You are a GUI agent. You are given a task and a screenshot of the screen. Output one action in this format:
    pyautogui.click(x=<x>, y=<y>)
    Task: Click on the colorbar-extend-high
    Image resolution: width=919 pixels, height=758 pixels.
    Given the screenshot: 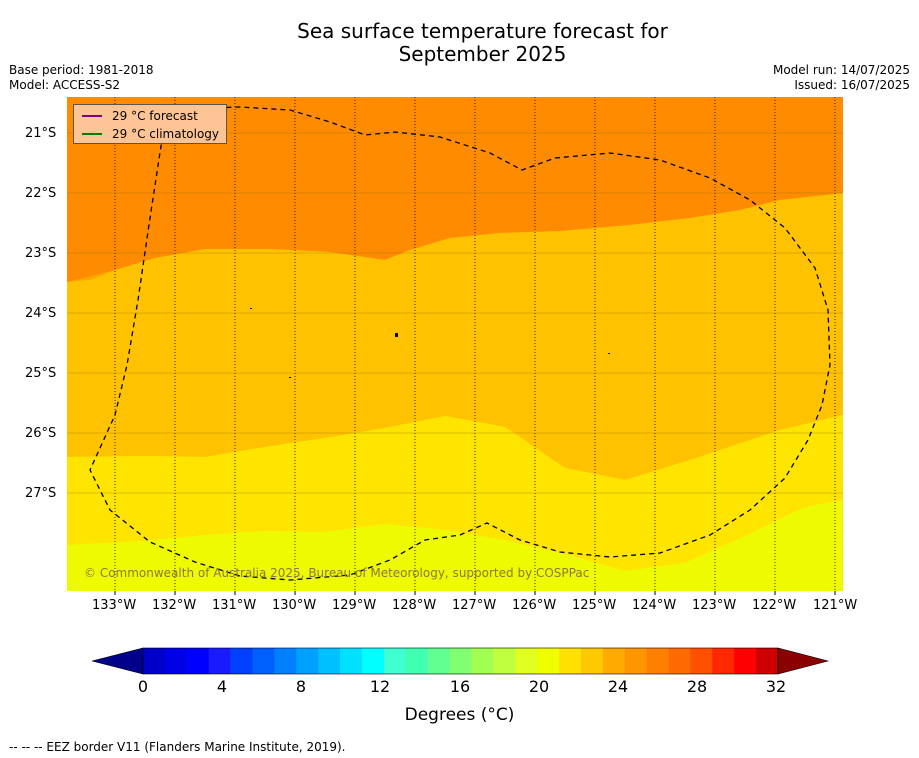 What is the action you would take?
    pyautogui.click(x=803, y=661)
    